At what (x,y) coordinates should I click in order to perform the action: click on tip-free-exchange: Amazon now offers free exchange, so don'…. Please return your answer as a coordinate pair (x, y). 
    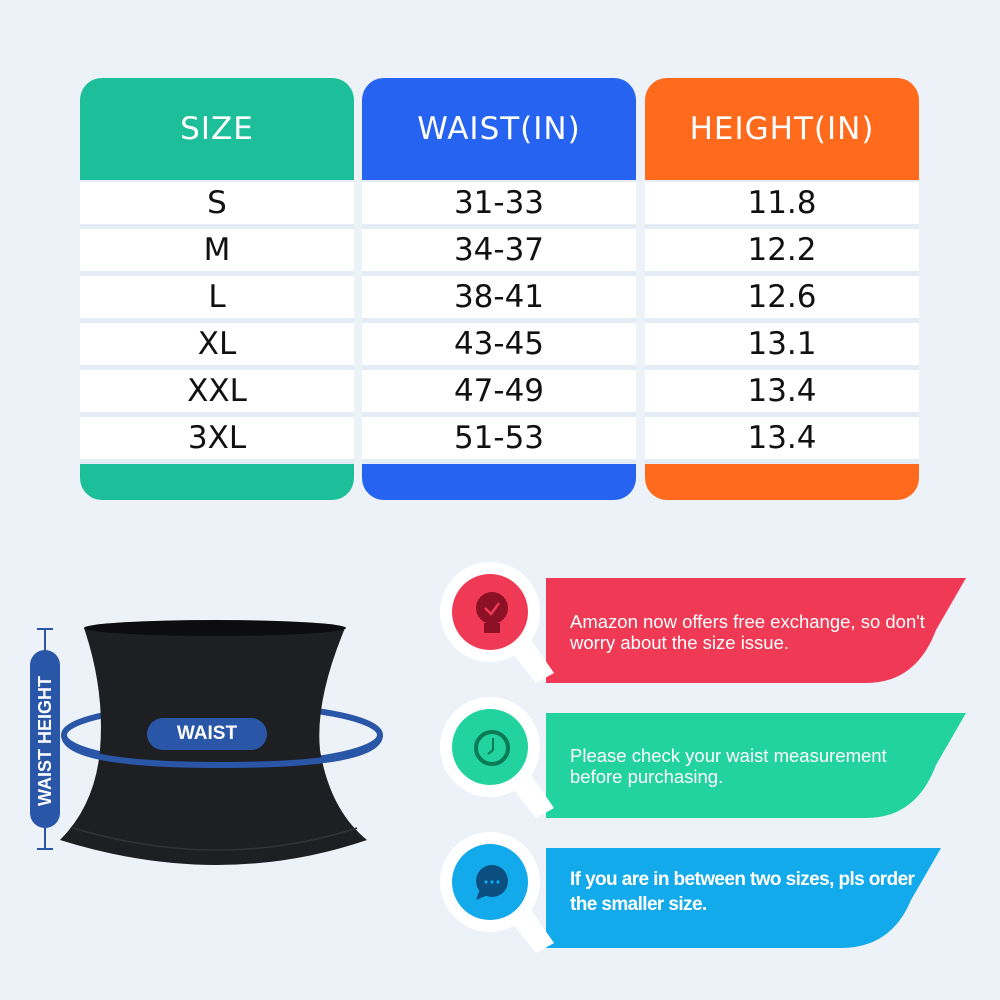
    Looking at the image, I should click on (706, 620).